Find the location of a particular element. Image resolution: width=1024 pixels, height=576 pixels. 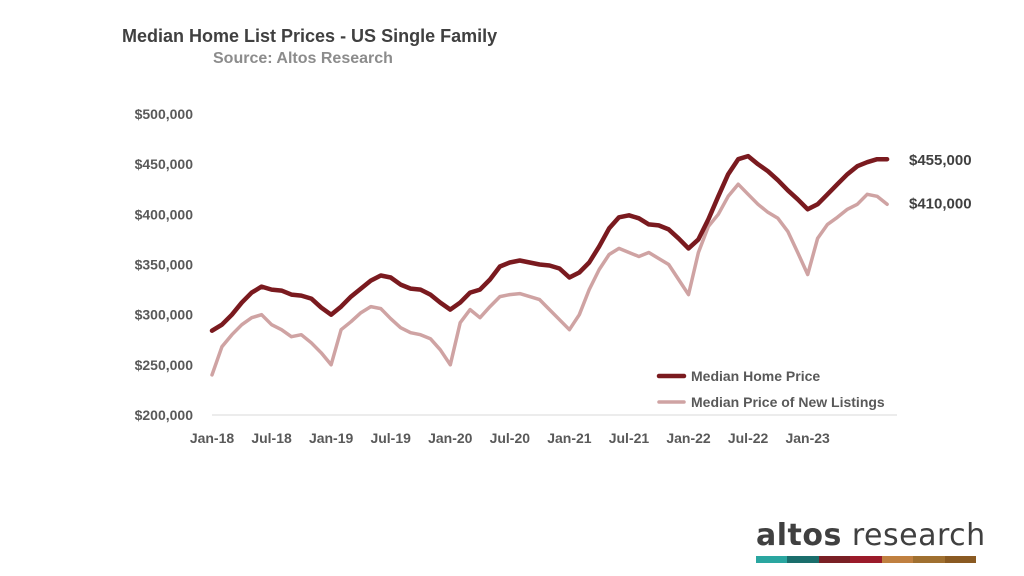

legend-label: Median Home Price is located at coordinates (755, 376).